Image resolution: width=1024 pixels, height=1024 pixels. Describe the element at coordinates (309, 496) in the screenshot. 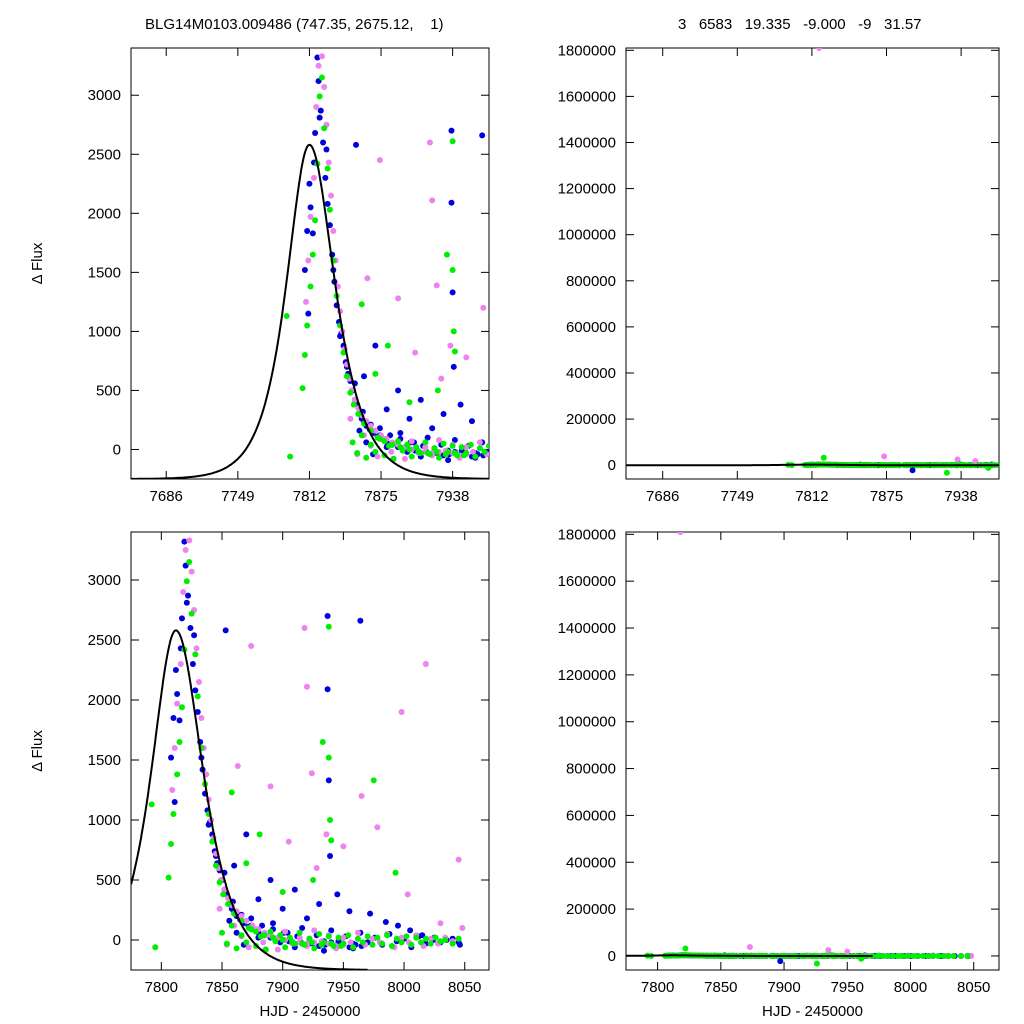

I see `x-tick-label: 7812` at that location.